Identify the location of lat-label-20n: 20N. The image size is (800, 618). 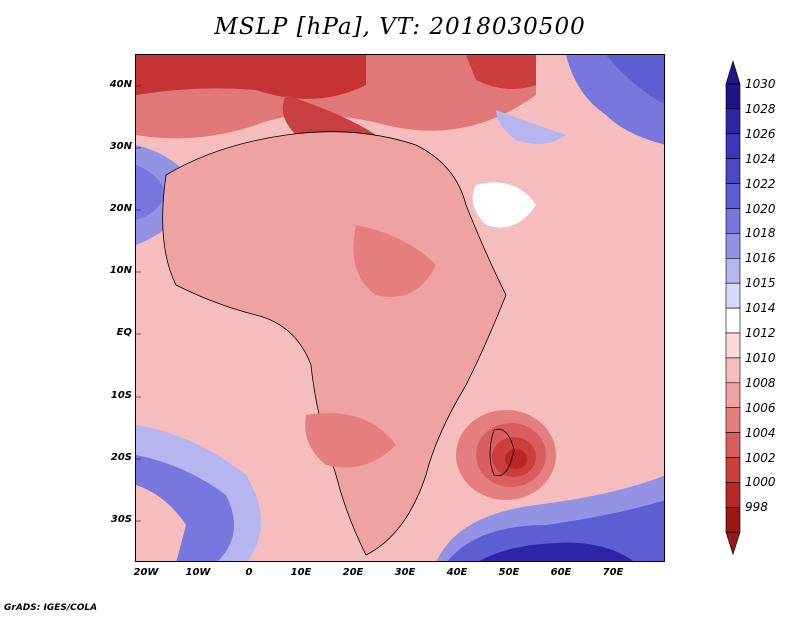
(120, 208).